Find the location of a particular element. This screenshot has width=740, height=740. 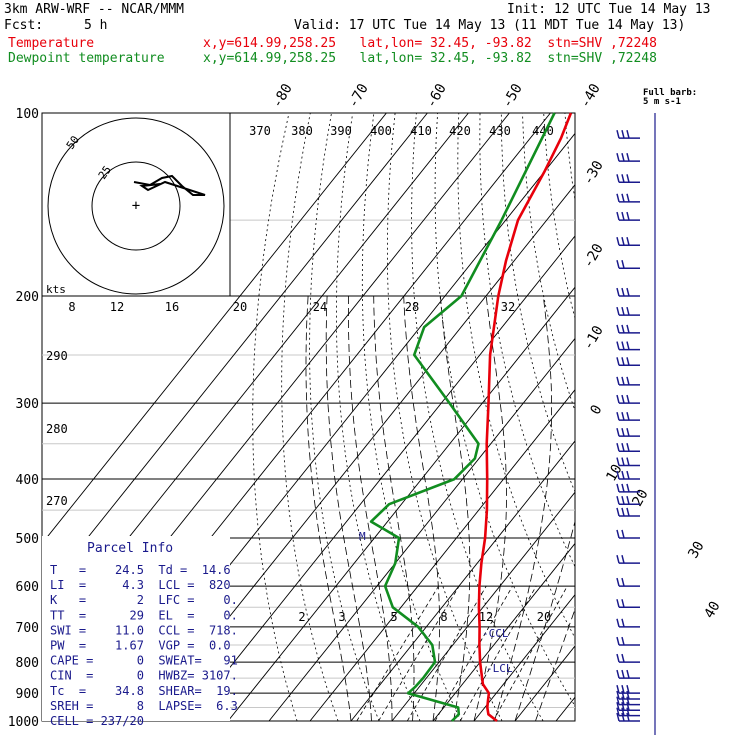

isotherm-label: -10 is located at coordinates (593, 338).